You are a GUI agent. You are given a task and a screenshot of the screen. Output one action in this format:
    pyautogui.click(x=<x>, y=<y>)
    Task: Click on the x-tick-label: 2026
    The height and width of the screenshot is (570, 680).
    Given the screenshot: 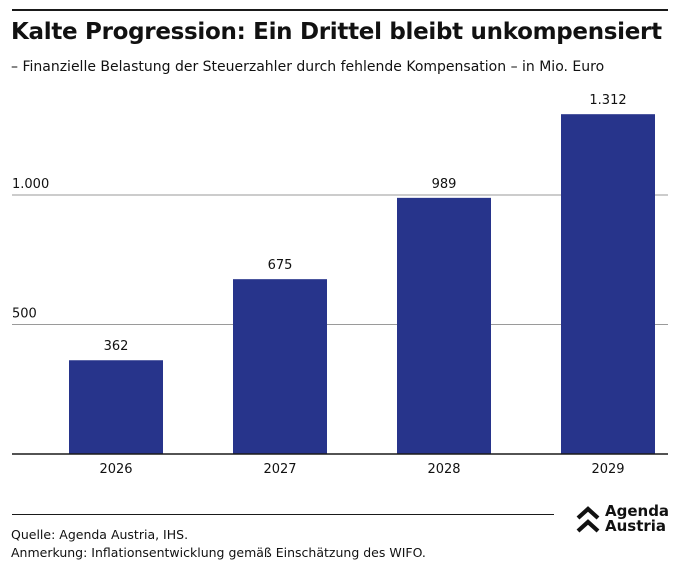 What is the action you would take?
    pyautogui.click(x=115, y=469)
    